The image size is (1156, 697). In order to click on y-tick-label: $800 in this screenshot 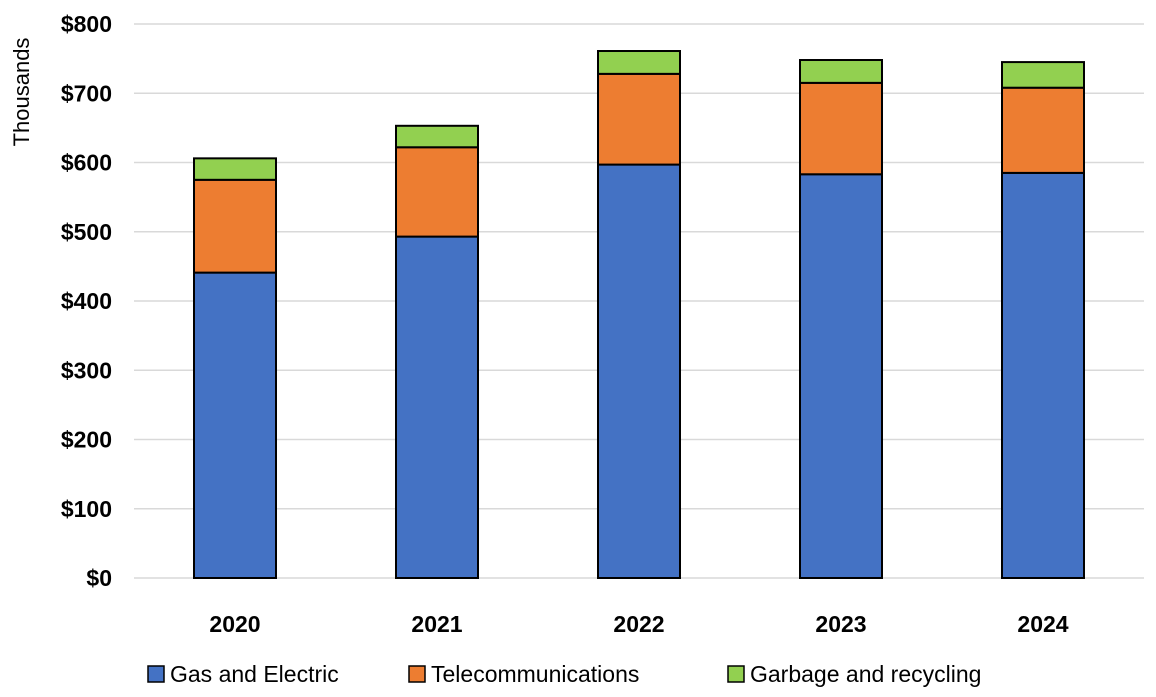, I will do `click(86, 24)`.